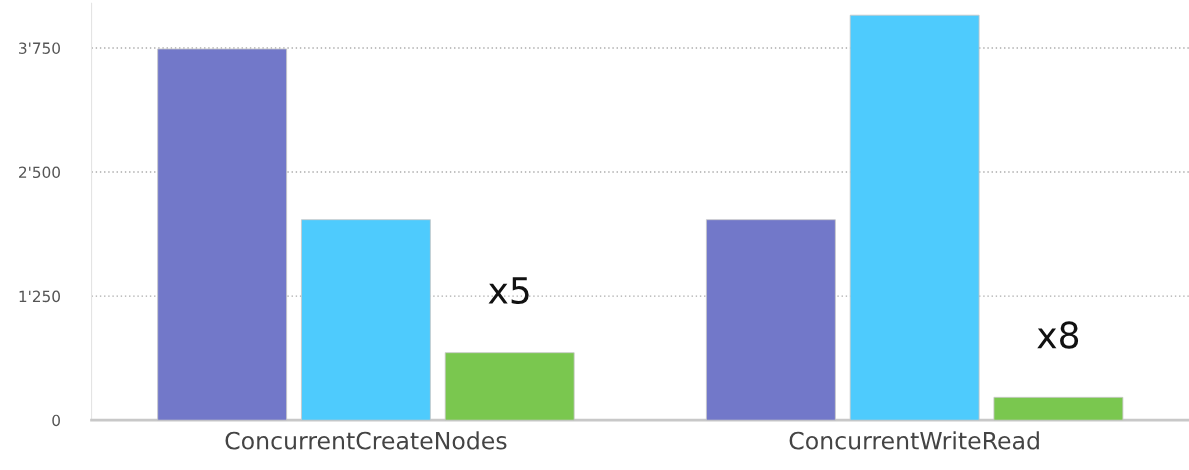 Image resolution: width=1189 pixels, height=470 pixels. I want to click on annotation: x8, so click(1058, 335).